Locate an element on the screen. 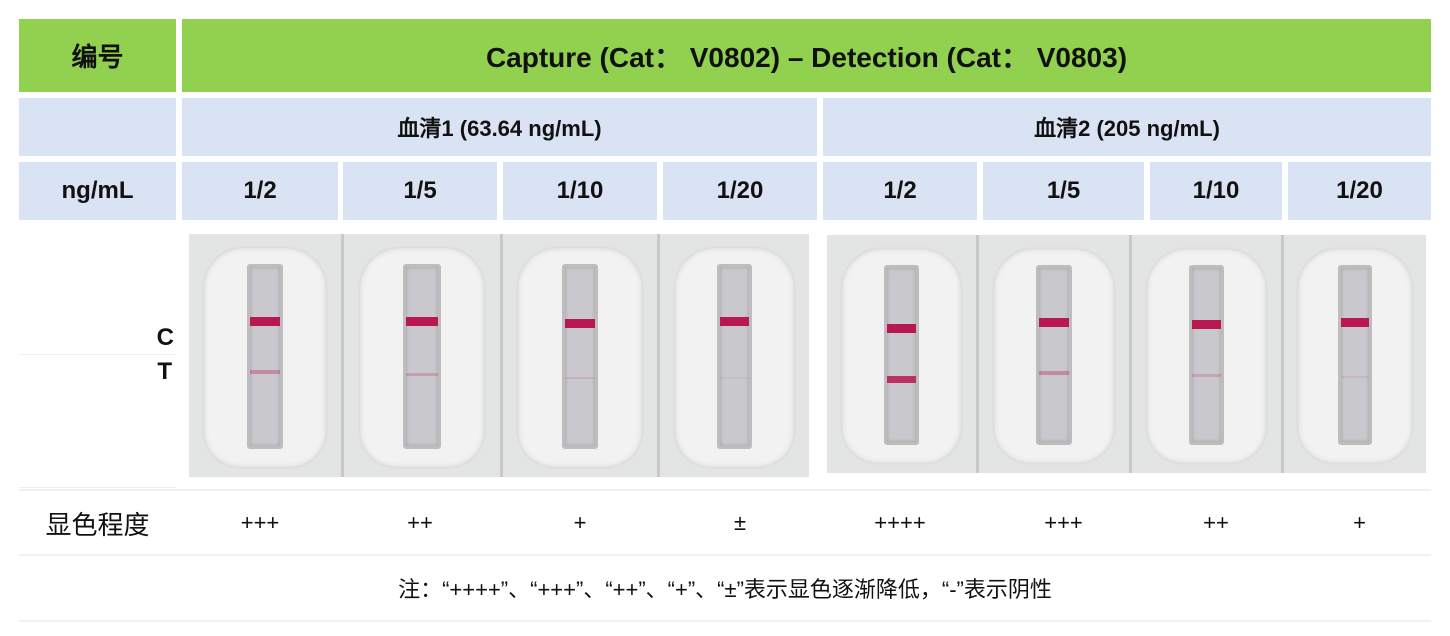 The image size is (1450, 636). group-label-serum1: 血清1 (63.64 ng/mL) is located at coordinates (499, 128).